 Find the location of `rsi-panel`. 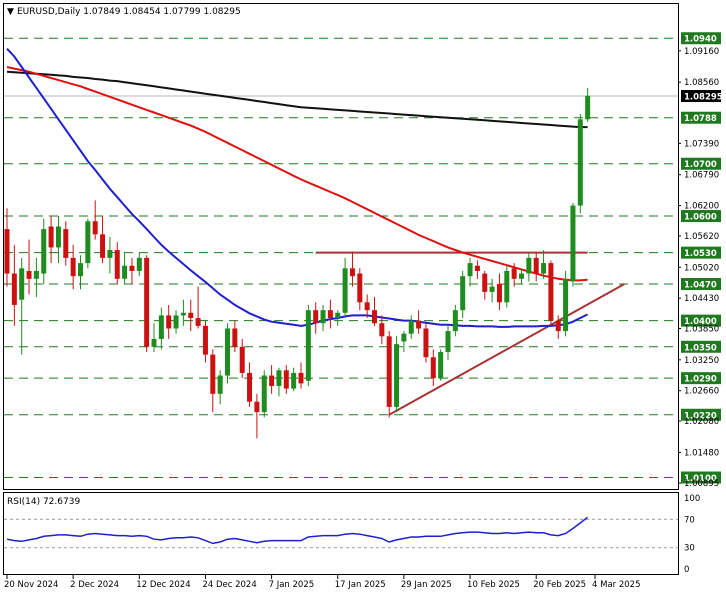

rsi-panel is located at coordinates (341, 533).